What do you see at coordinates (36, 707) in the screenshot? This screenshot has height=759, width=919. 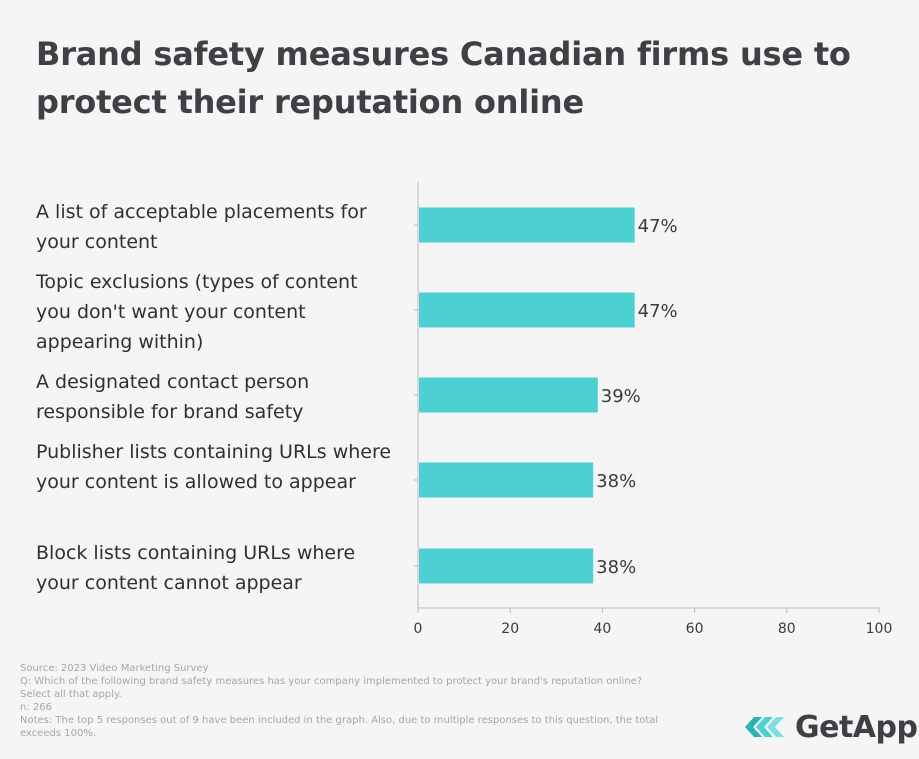 I see `sample-size-note: n: 266` at bounding box center [36, 707].